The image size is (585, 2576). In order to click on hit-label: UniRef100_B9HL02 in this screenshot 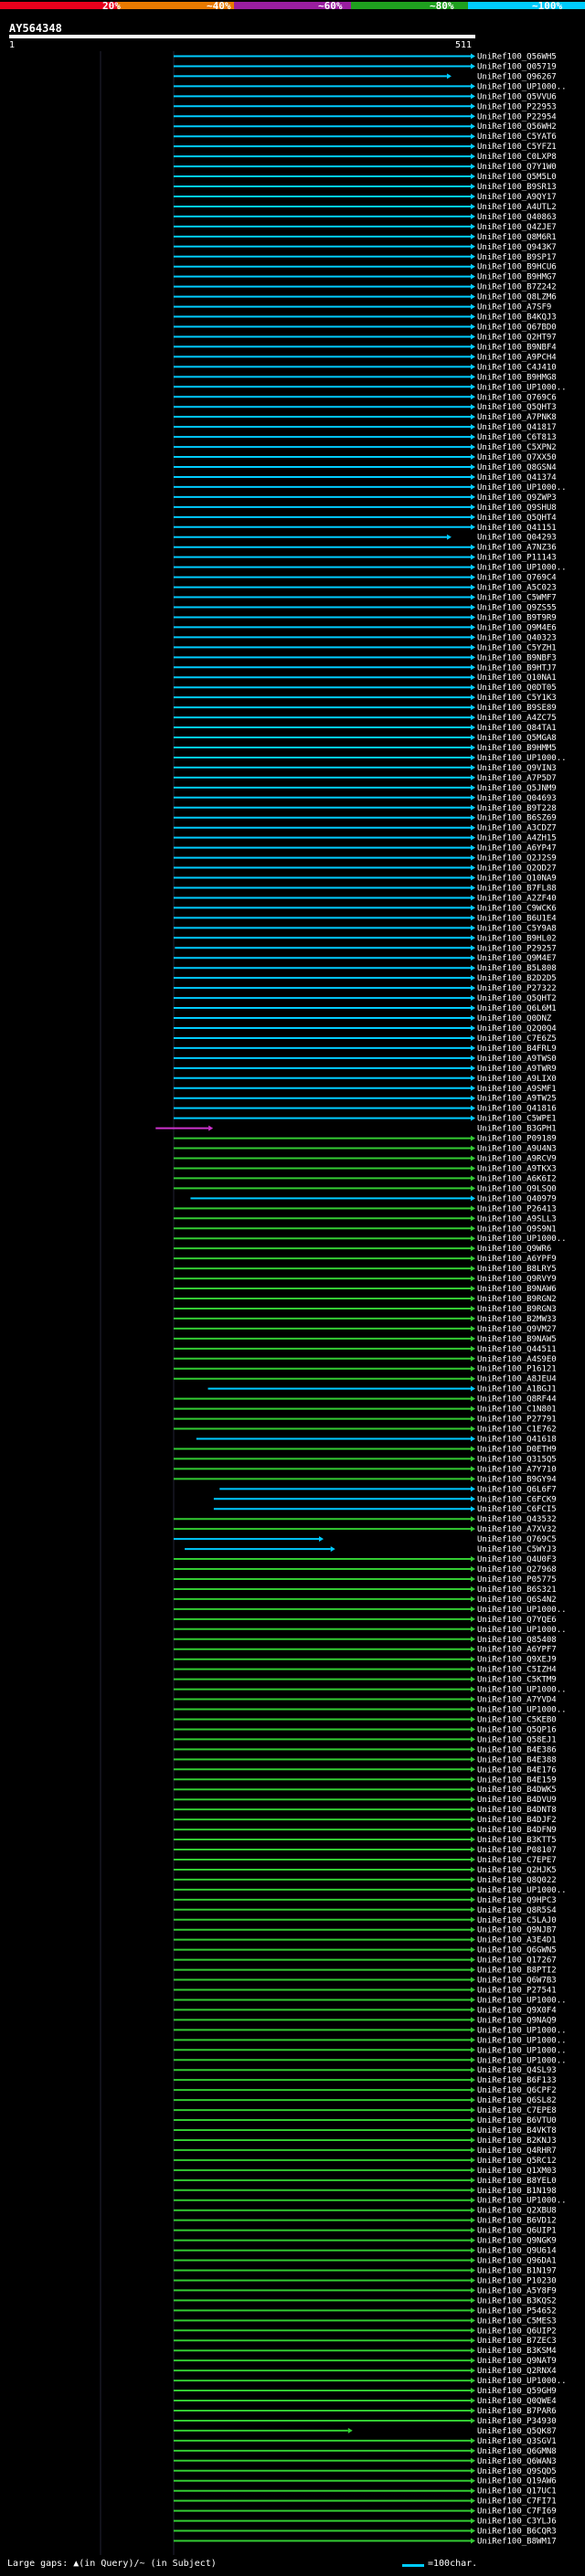, I will do `click(517, 938)`.